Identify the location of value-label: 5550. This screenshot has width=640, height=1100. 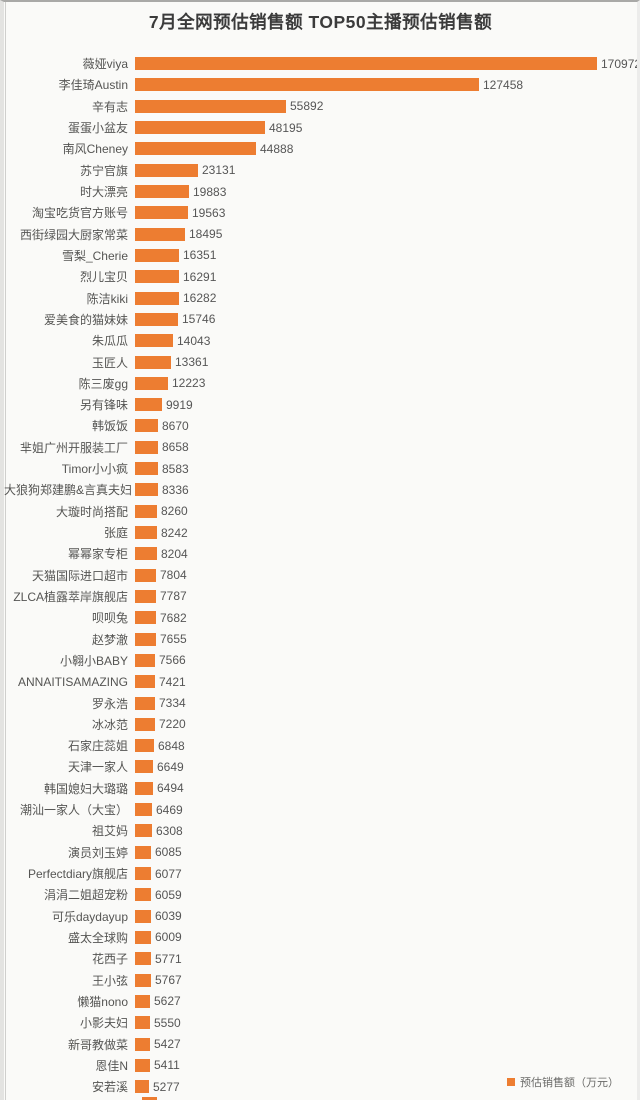
(167, 1022).